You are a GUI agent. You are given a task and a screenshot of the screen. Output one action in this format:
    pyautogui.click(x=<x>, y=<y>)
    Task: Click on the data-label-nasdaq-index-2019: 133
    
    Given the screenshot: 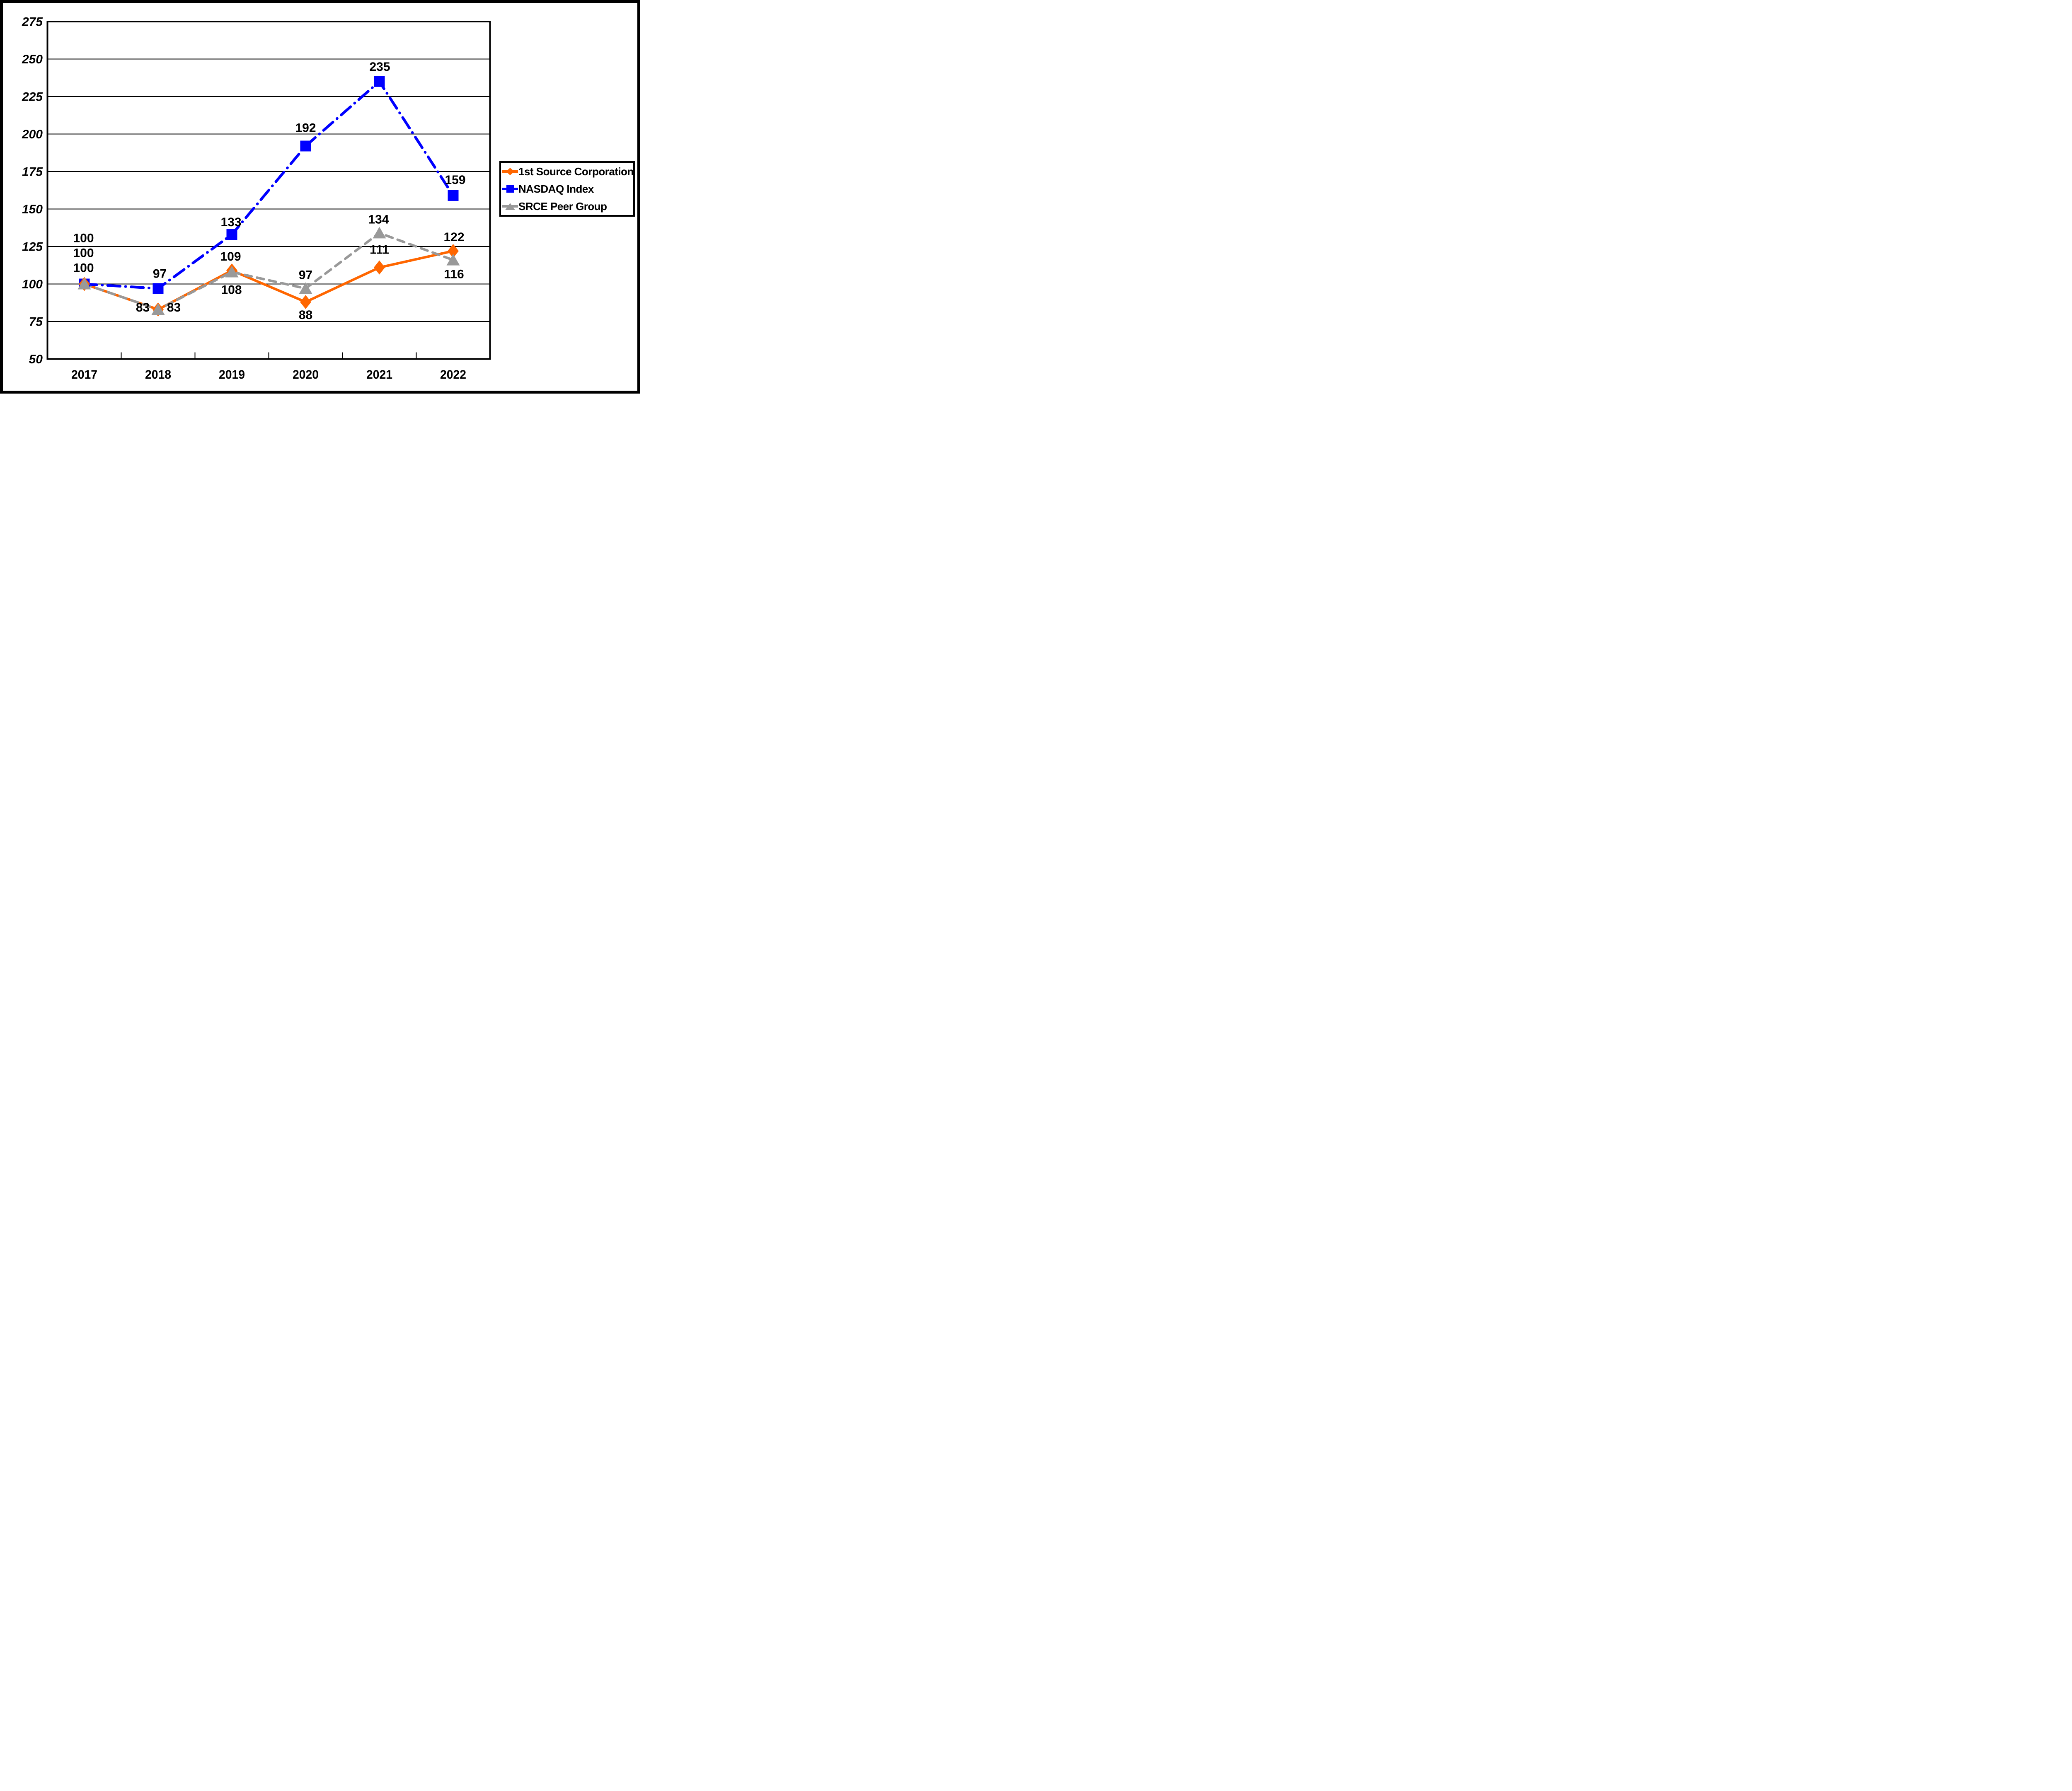 What is the action you would take?
    pyautogui.click(x=230, y=222)
    